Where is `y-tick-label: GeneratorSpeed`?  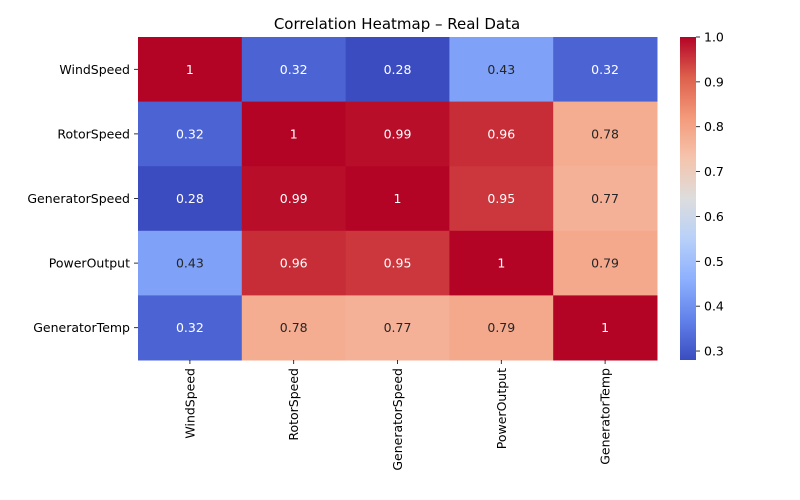 y-tick-label: GeneratorSpeed is located at coordinates (78, 198).